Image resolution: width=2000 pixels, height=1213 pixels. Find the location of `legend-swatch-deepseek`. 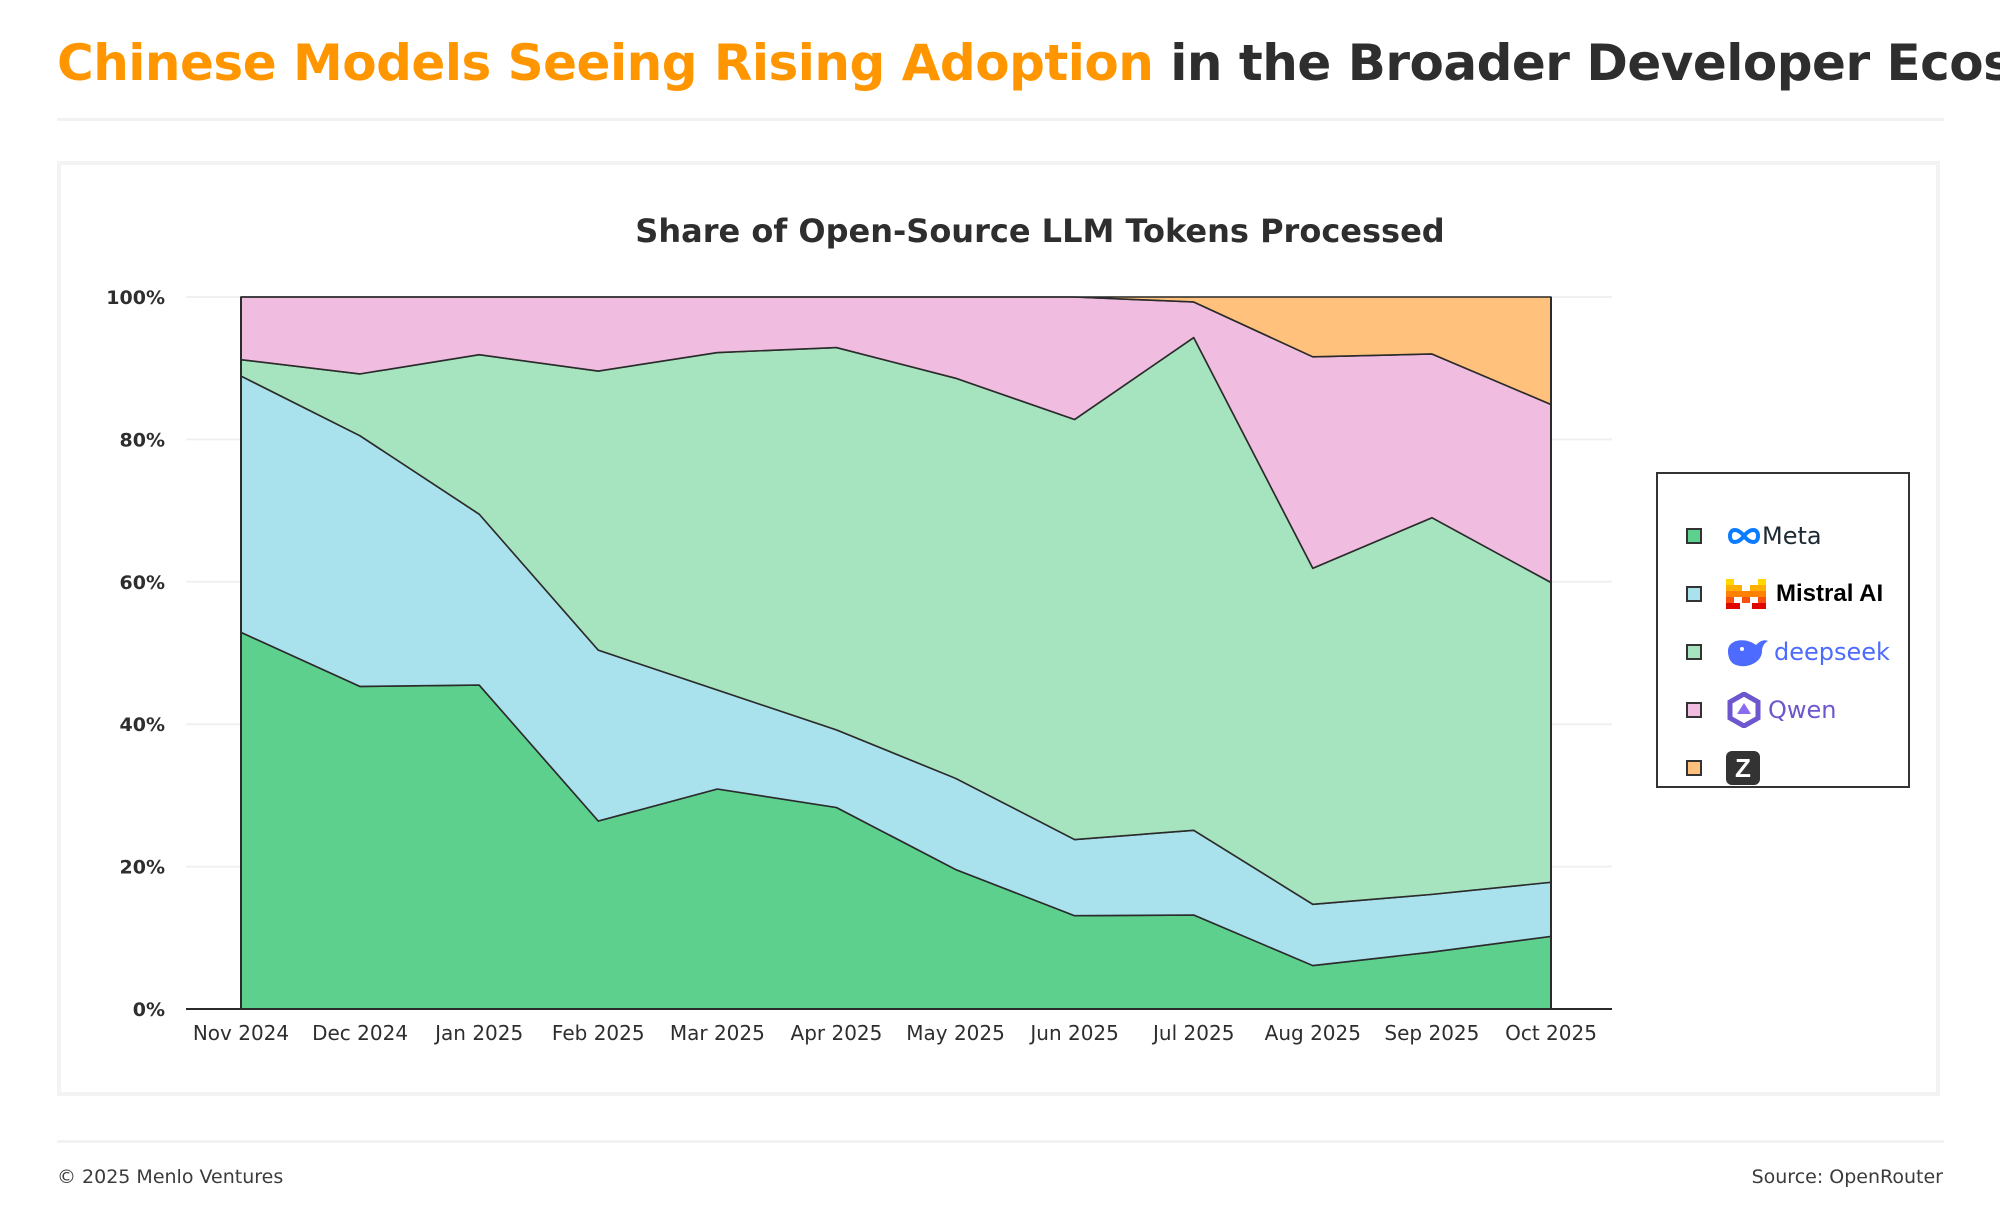

legend-swatch-deepseek is located at coordinates (1694, 652).